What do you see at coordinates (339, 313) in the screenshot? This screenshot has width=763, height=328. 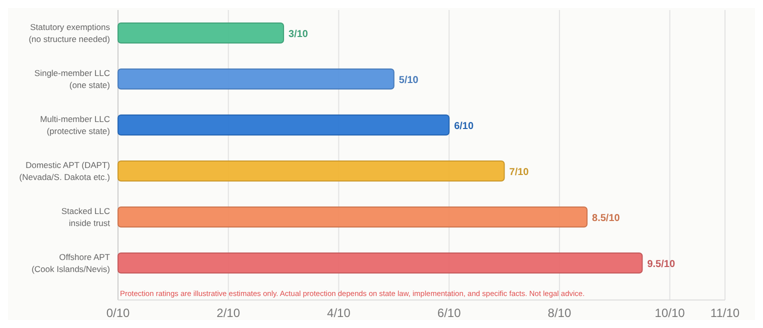 I see `x-tick-label: 4/10` at bounding box center [339, 313].